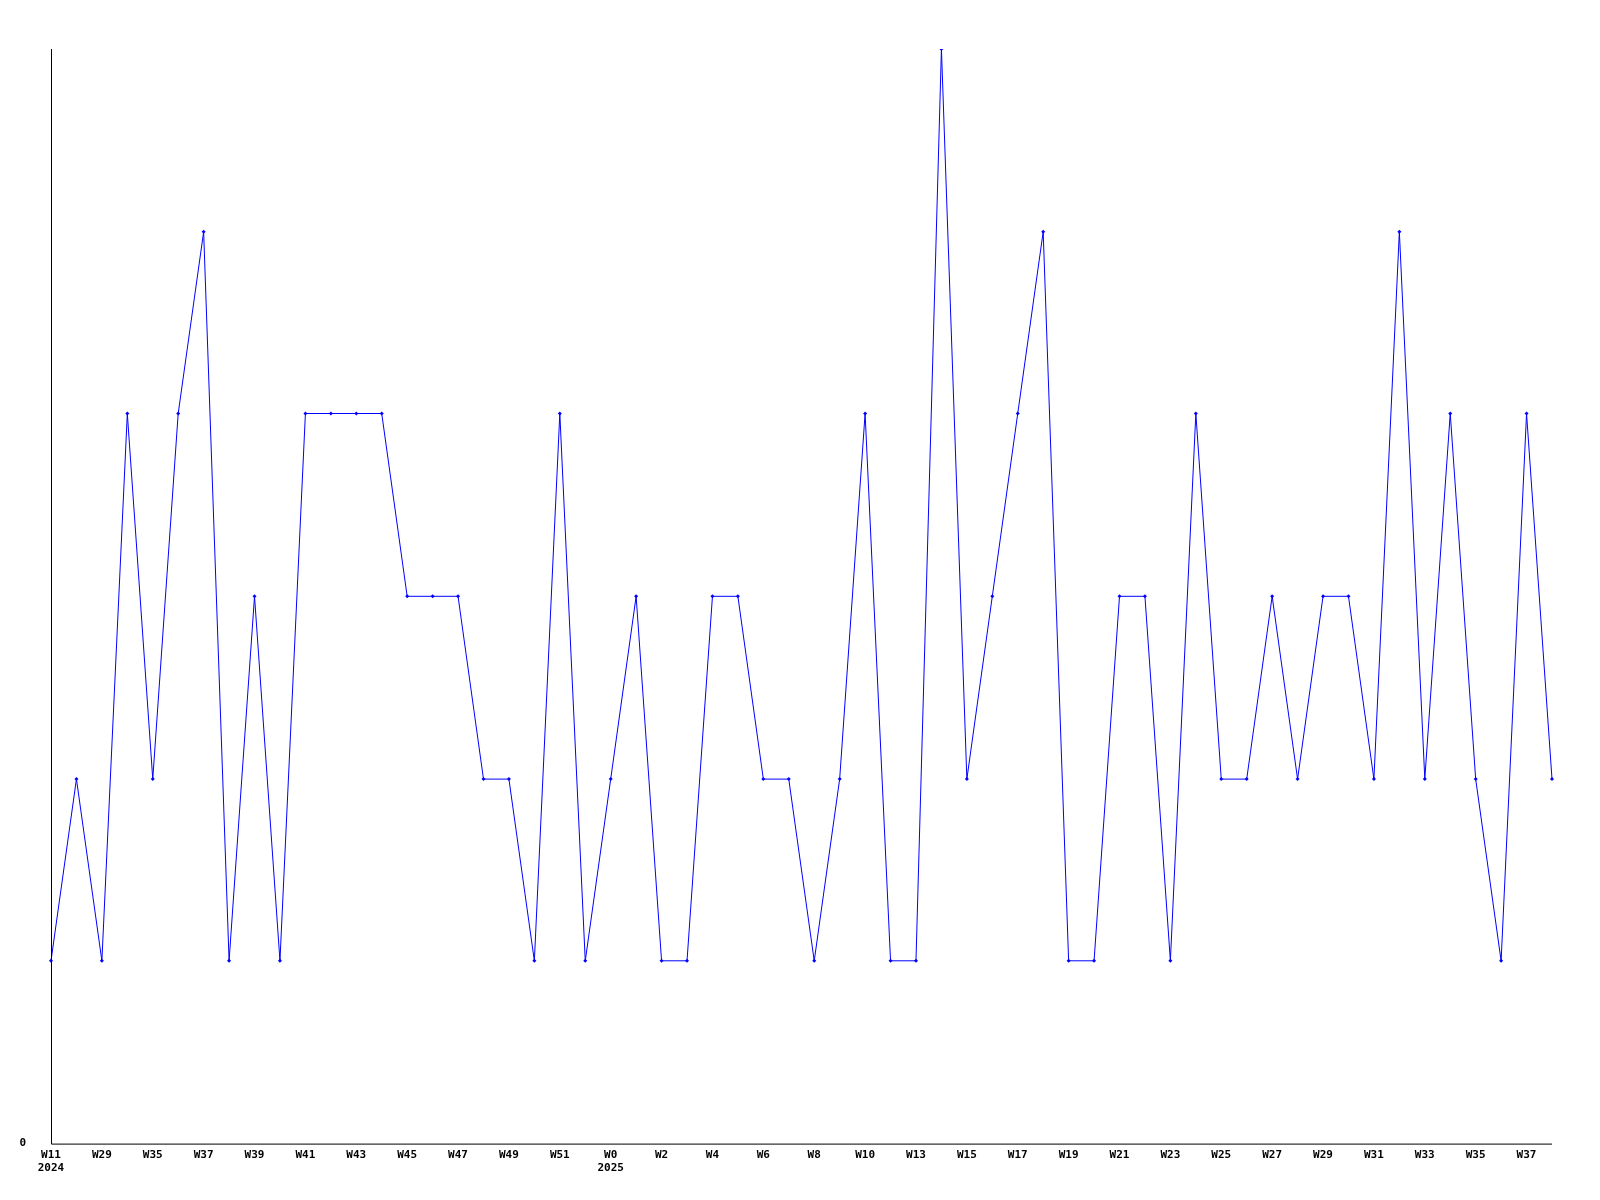 The image size is (1600, 1200). I want to click on x-tick-label: W6, so click(763, 1155).